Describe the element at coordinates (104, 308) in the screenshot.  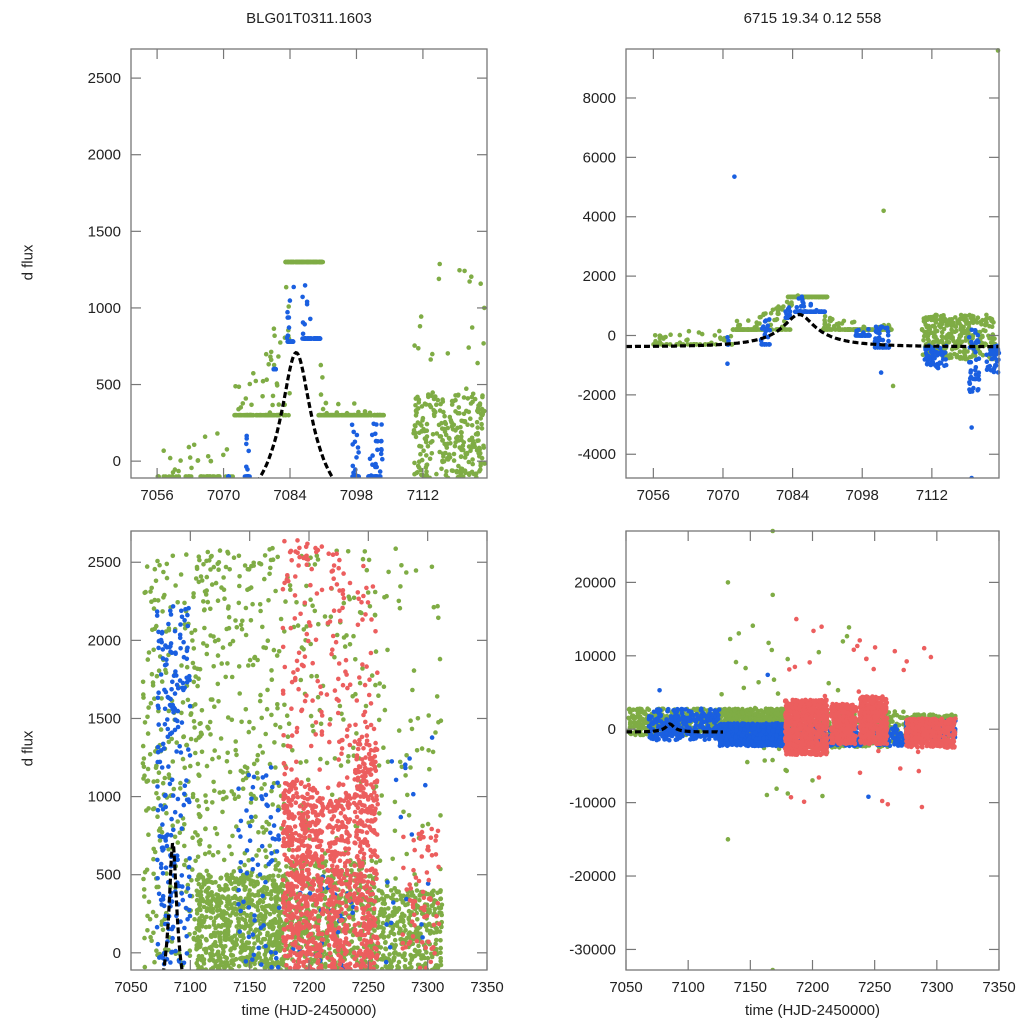
I see `y-tick-label: 1000` at that location.